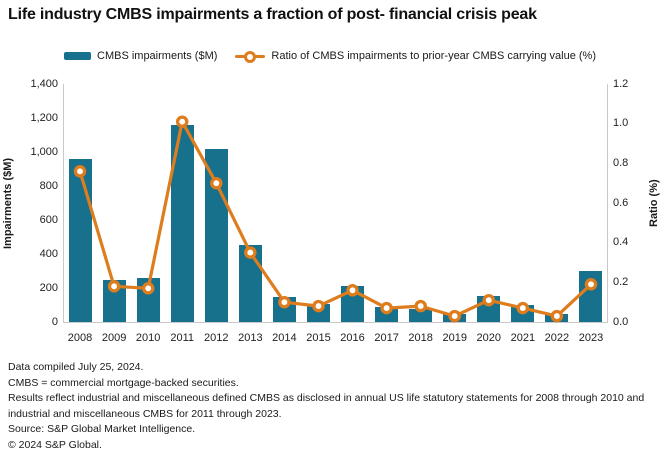  I want to click on line-marker-2016, so click(352, 290).